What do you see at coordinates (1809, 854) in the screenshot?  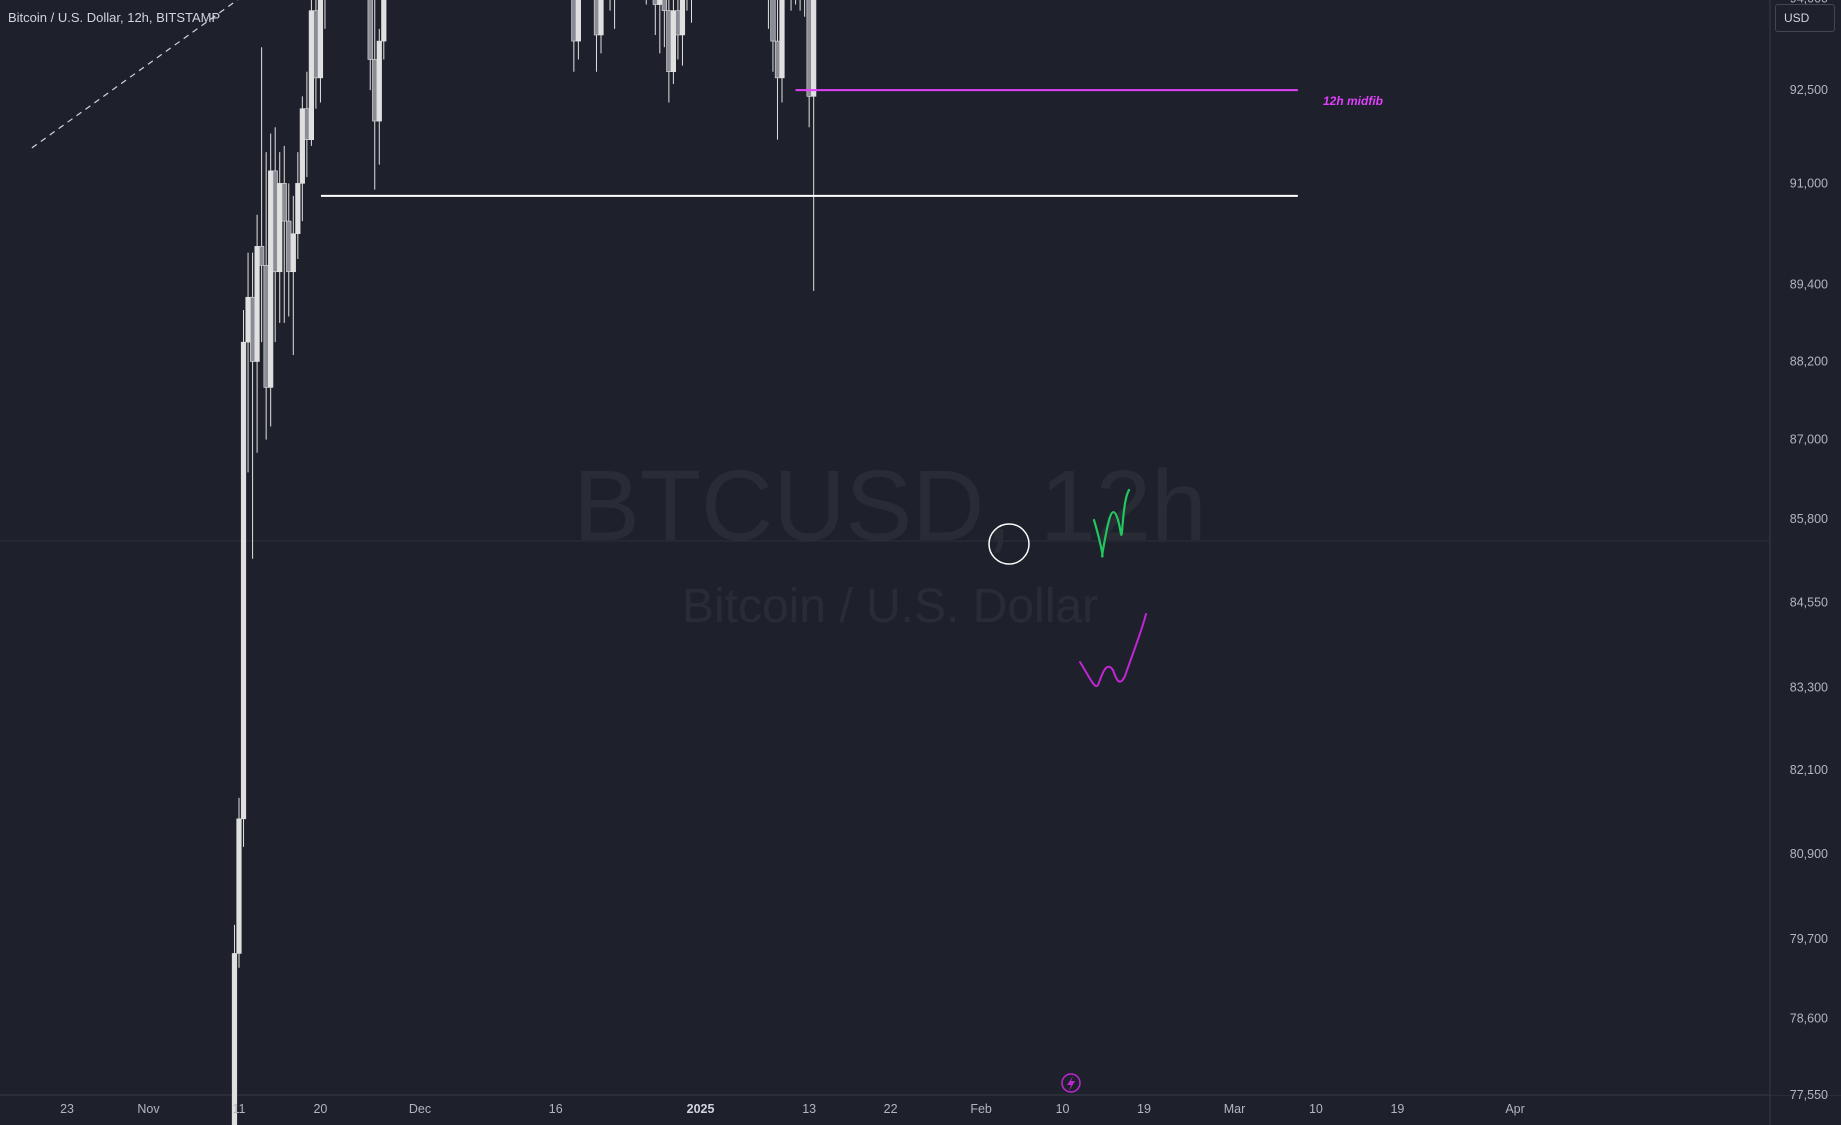 I see `price-tick-label: 80,900` at bounding box center [1809, 854].